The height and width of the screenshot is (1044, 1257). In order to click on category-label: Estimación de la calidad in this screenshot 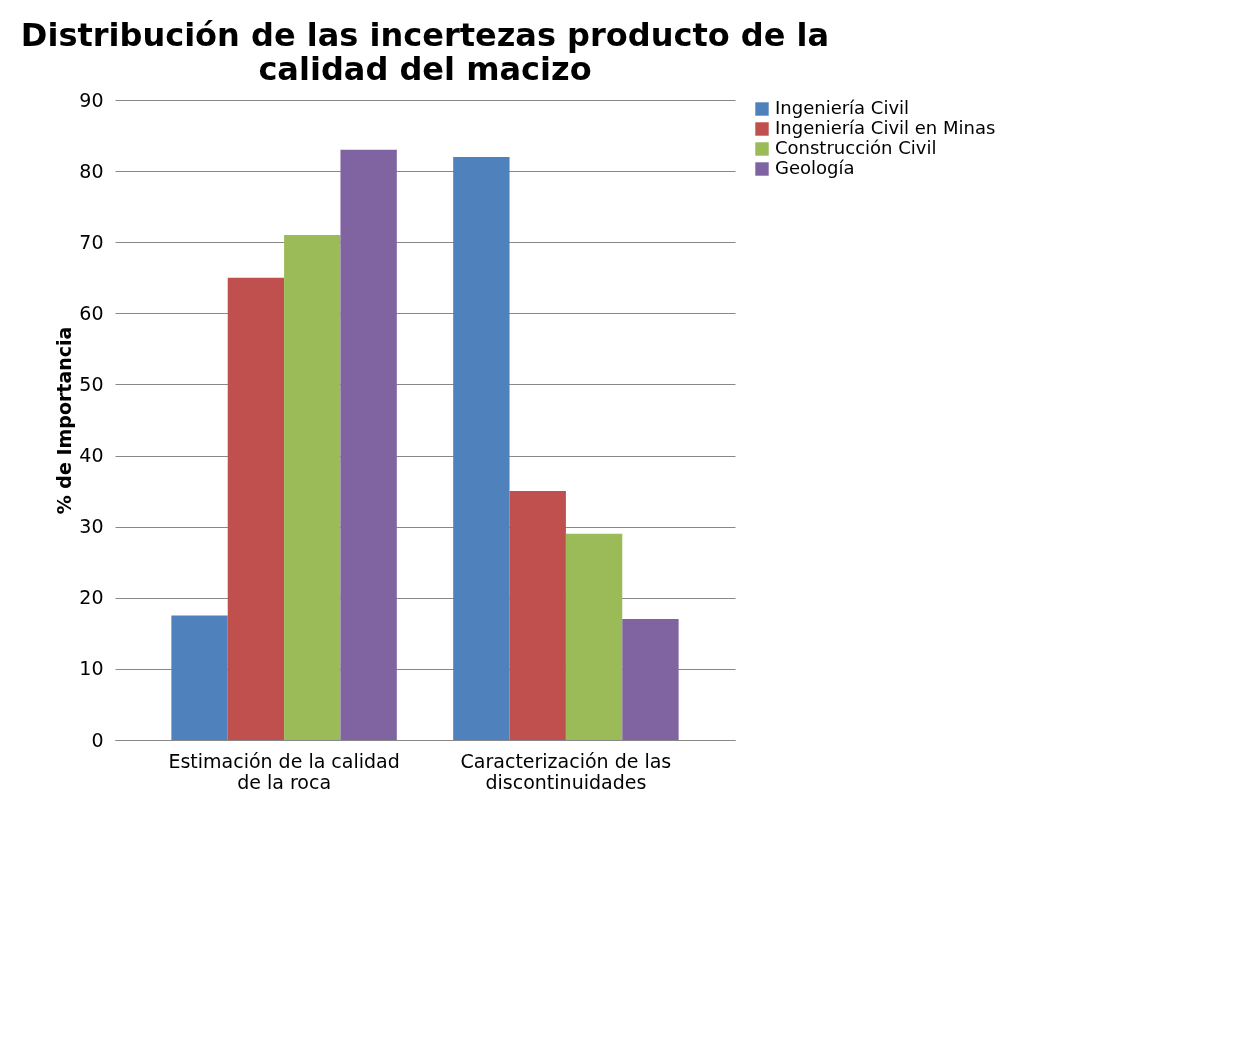, I will do `click(284, 760)`.